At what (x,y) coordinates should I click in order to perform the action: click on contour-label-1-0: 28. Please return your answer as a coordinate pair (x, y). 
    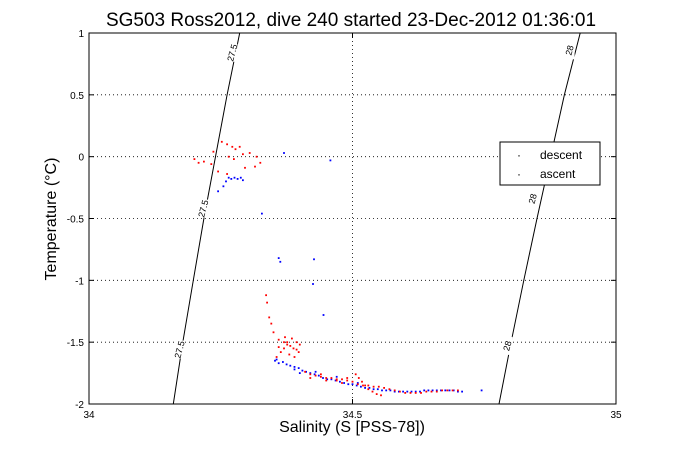
    Looking at the image, I should click on (569, 50).